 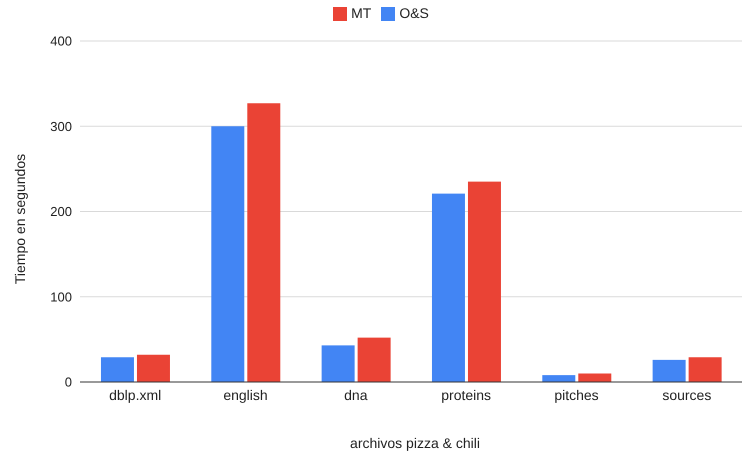 What do you see at coordinates (61, 296) in the screenshot?
I see `y-tick-label: 100` at bounding box center [61, 296].